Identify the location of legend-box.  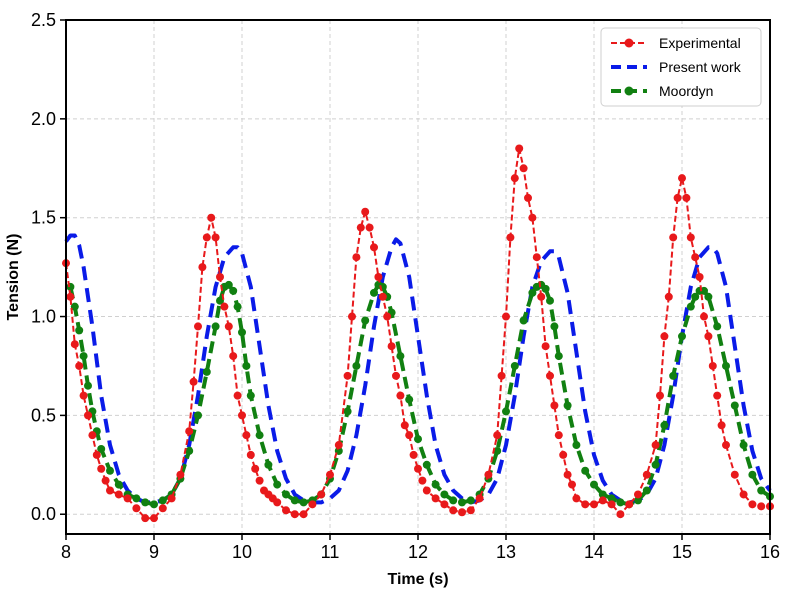
(681, 67).